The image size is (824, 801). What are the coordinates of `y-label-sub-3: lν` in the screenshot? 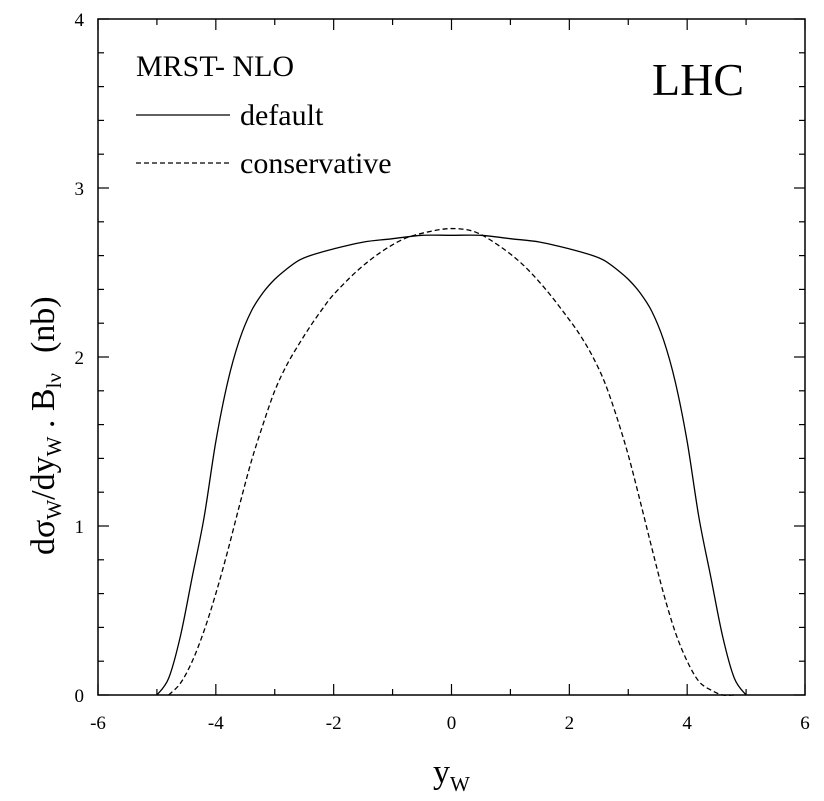 It's located at (54, 380).